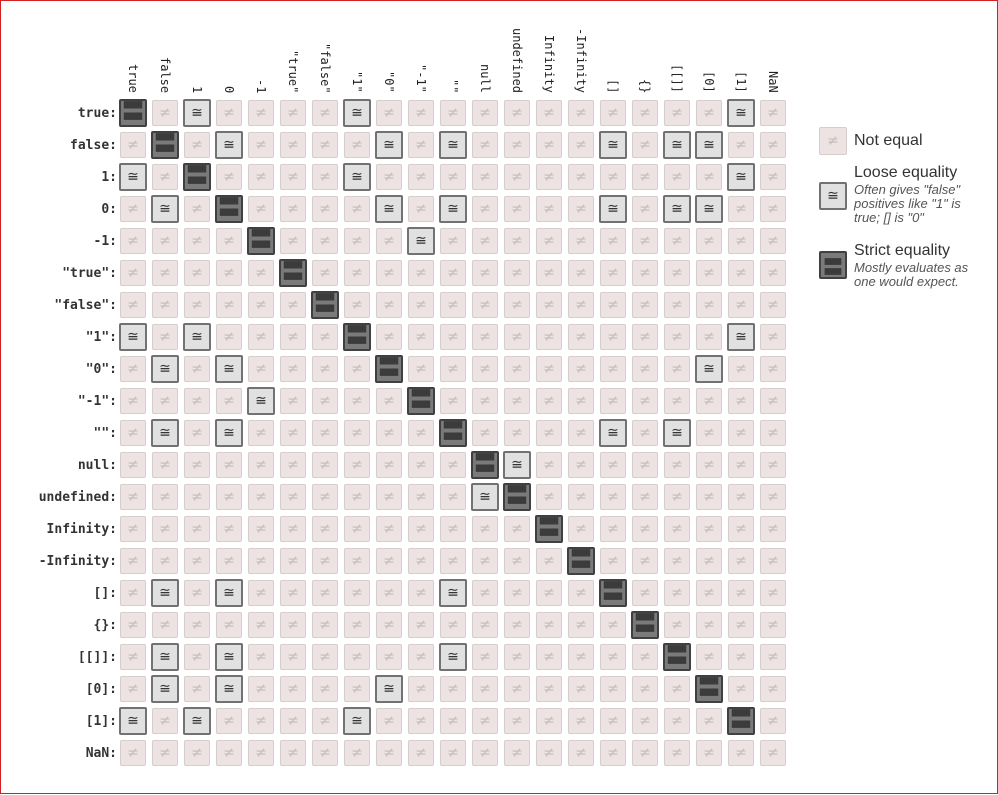 The height and width of the screenshot is (795, 998). Describe the element at coordinates (109, 209) in the screenshot. I see `row-header: 0:` at that location.